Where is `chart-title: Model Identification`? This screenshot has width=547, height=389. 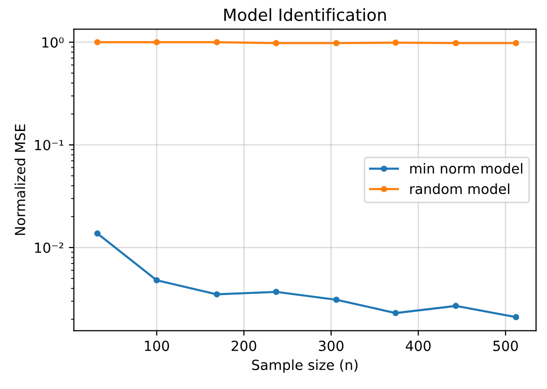
chart-title: Model Identification is located at coordinates (305, 15).